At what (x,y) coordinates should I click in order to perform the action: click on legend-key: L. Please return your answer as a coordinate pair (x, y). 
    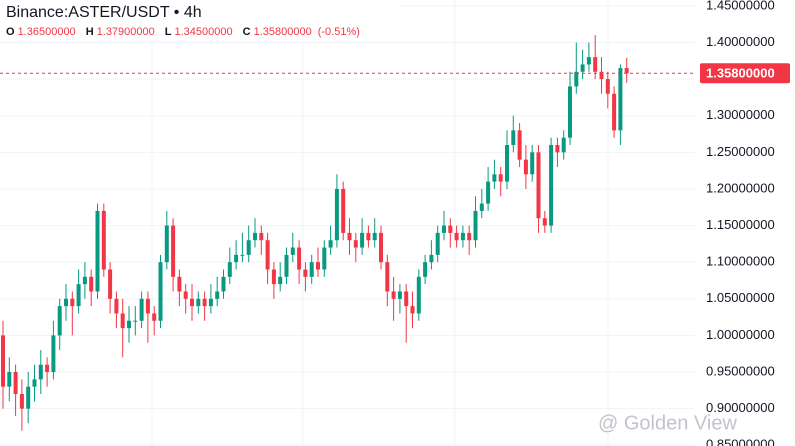
    Looking at the image, I should click on (168, 32).